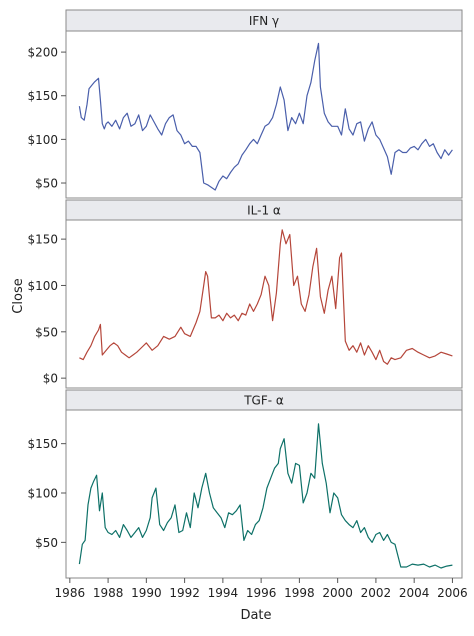 Image resolution: width=474 pixels, height=636 pixels. Describe the element at coordinates (376, 593) in the screenshot. I see `x-tick-label: 2002` at that location.